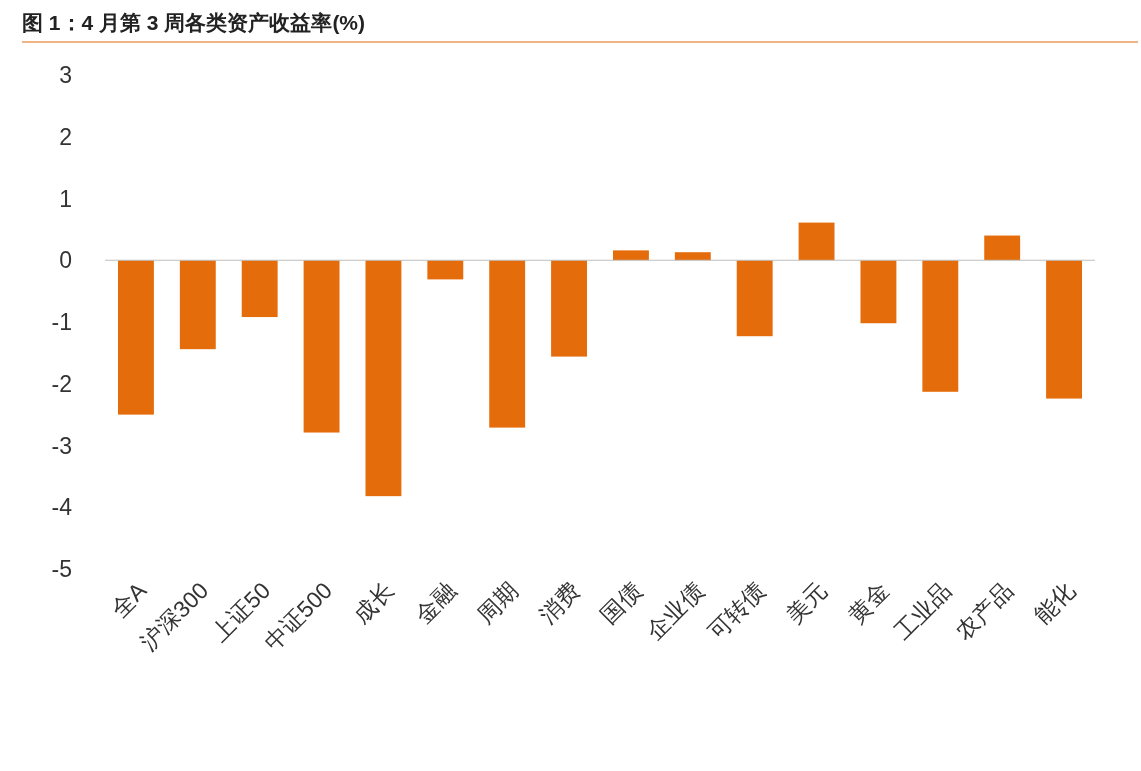  What do you see at coordinates (435, 603) in the screenshot?
I see `x-tick-label: 金融` at bounding box center [435, 603].